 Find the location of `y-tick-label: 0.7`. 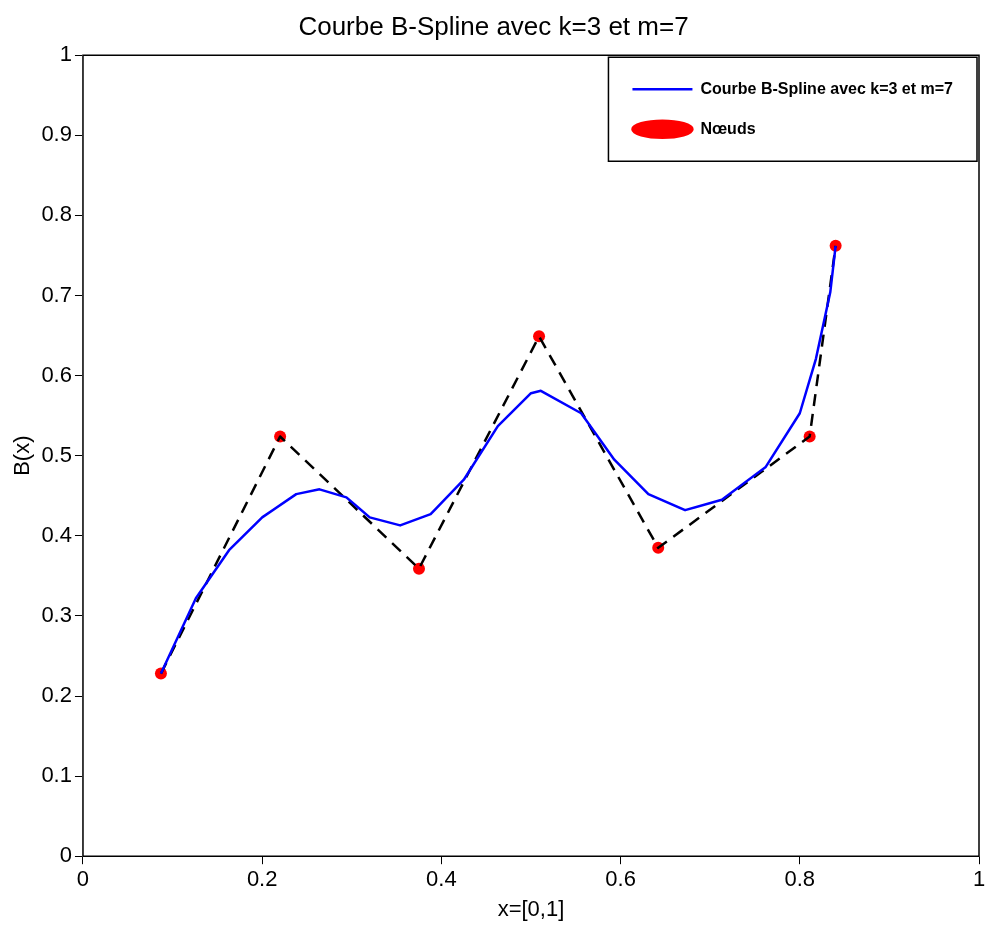

y-tick-label: 0.7 is located at coordinates (56, 294).